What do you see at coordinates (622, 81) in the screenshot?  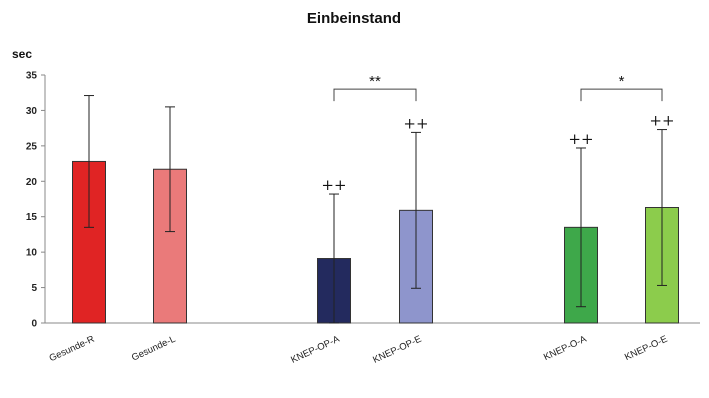 I see `significance-label: *` at bounding box center [622, 81].